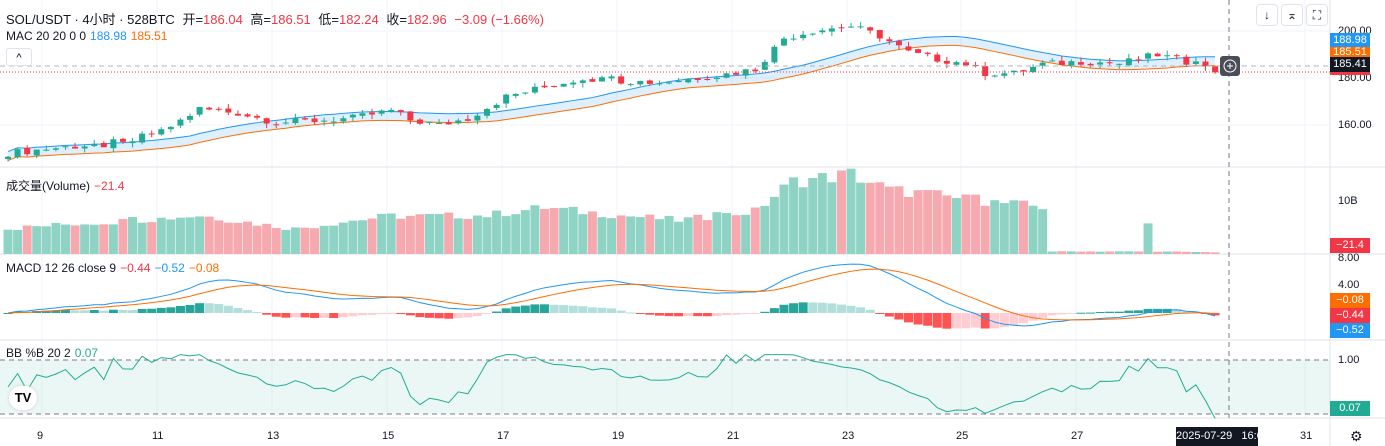 This screenshot has width=1385, height=446. What do you see at coordinates (19, 57) in the screenshot?
I see `collapse-legend-button: ^` at bounding box center [19, 57].